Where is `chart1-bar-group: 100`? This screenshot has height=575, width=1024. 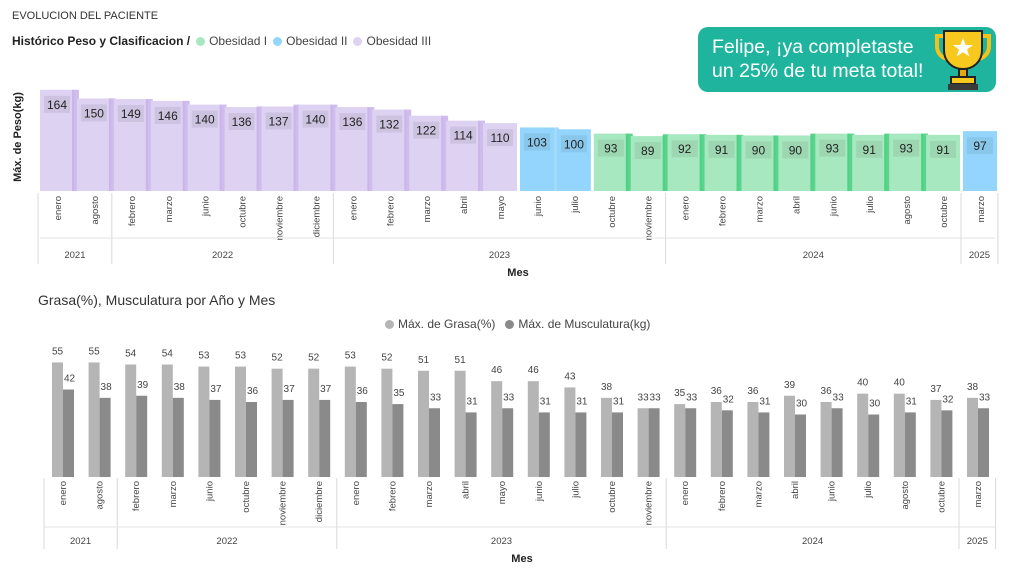
chart1-bar-group: 100 is located at coordinates (573, 160).